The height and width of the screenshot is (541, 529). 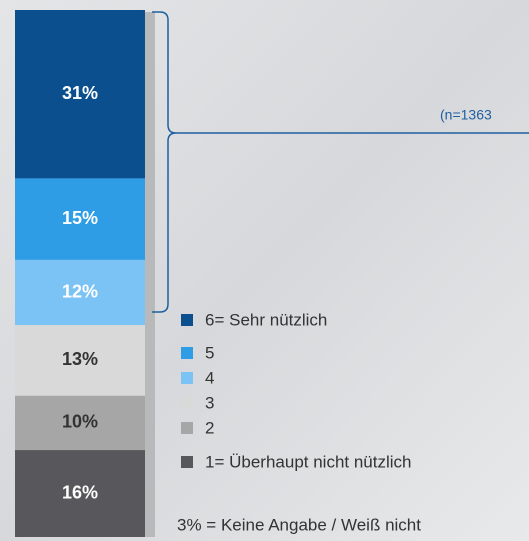 What do you see at coordinates (209, 377) in the screenshot?
I see `legend-label: 4` at bounding box center [209, 377].